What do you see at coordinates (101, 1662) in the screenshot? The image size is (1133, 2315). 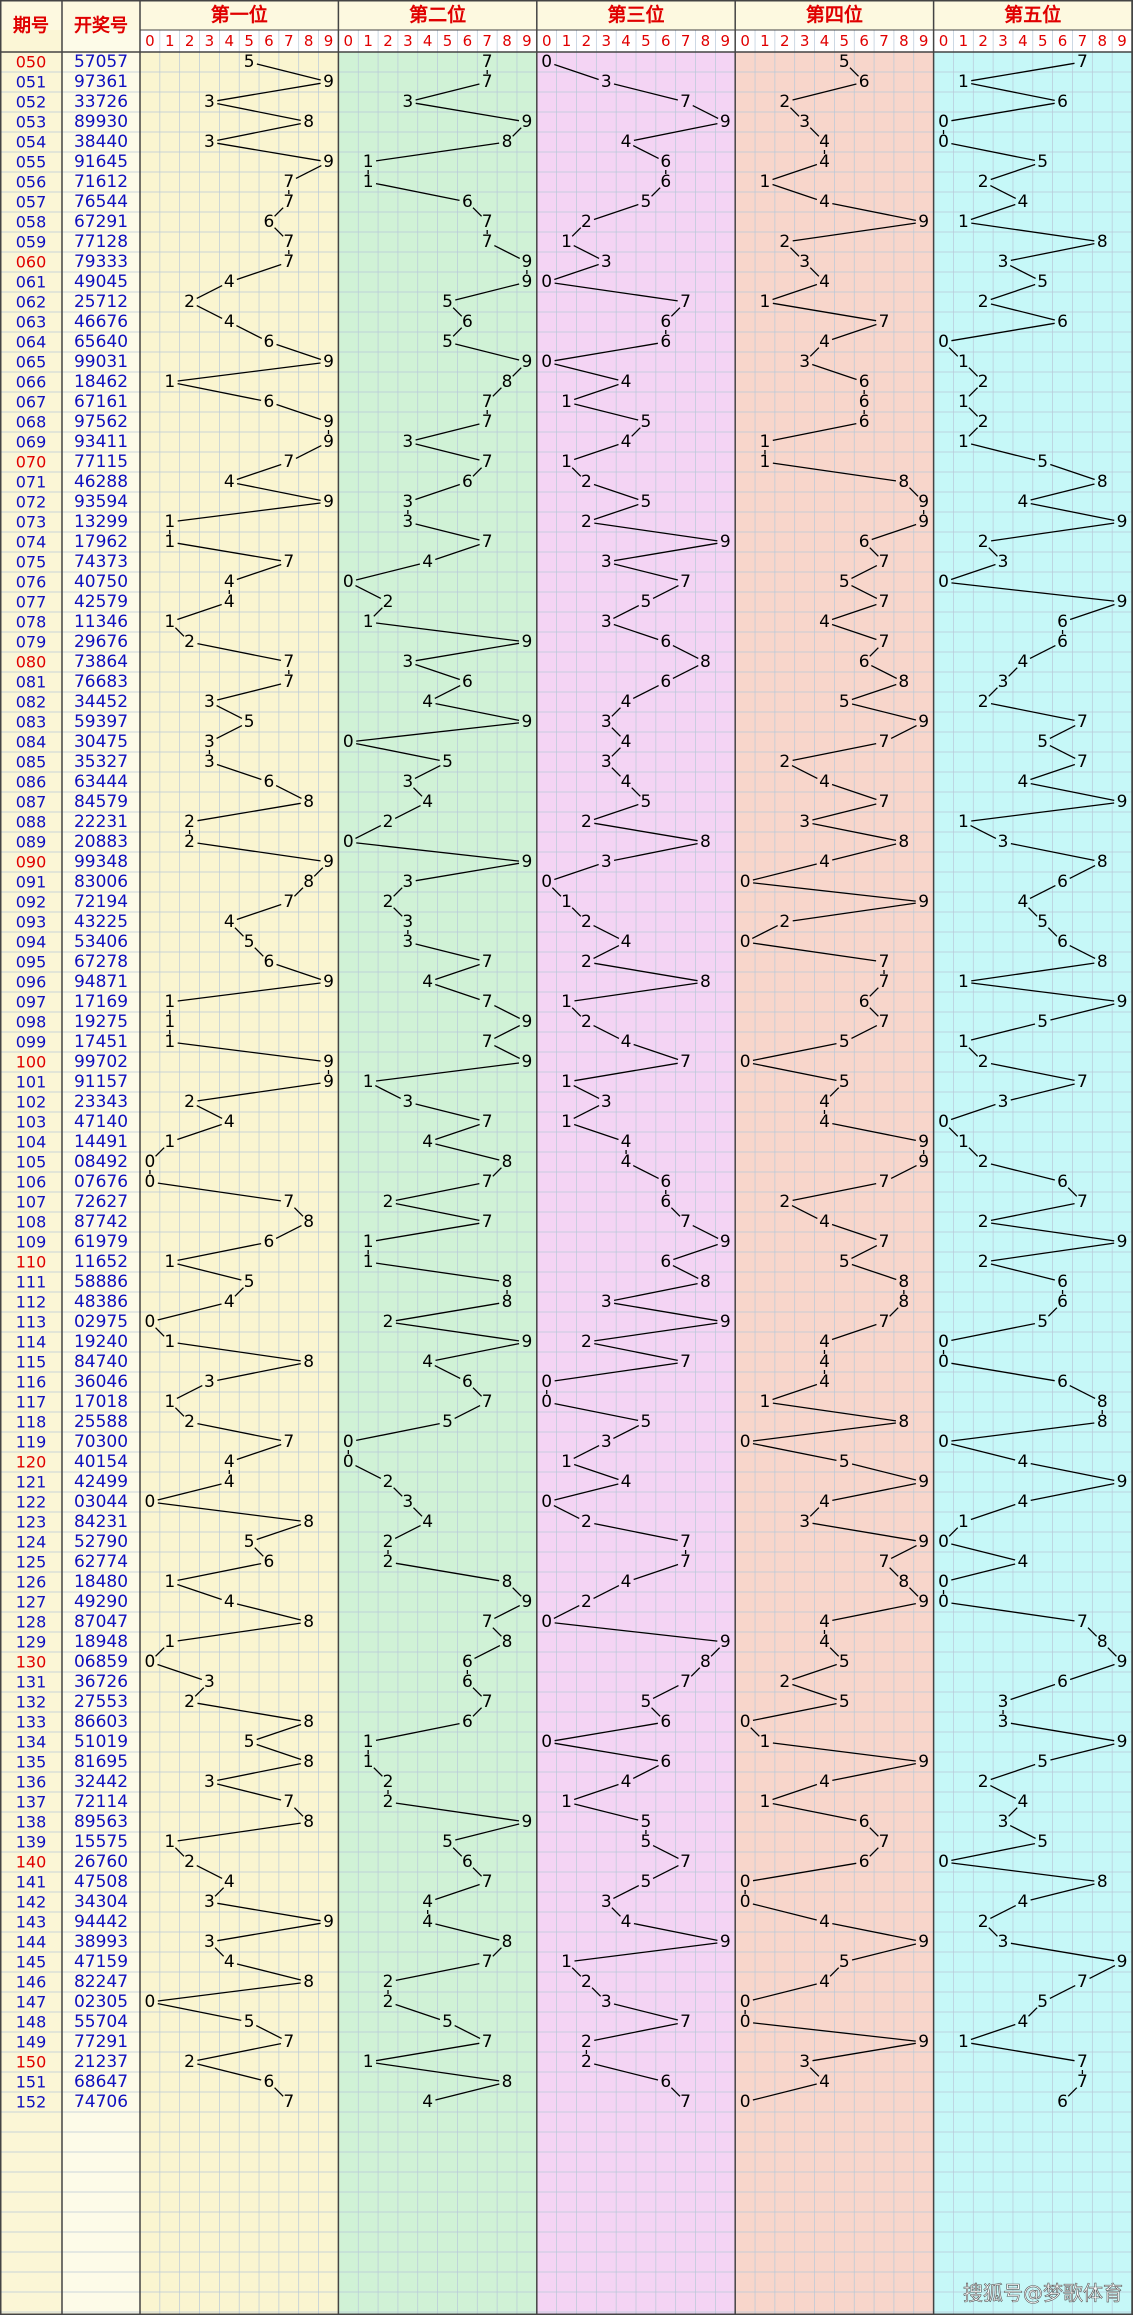 I see `draw-number: 06859` at bounding box center [101, 1662].